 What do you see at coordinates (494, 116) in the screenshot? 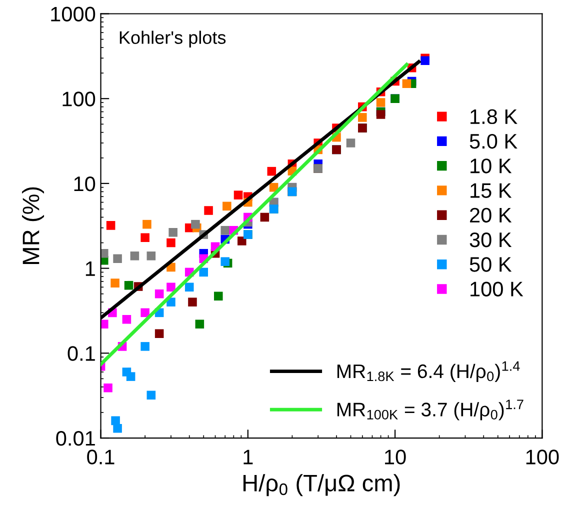
I see `legend-label: 1.8 K` at bounding box center [494, 116].